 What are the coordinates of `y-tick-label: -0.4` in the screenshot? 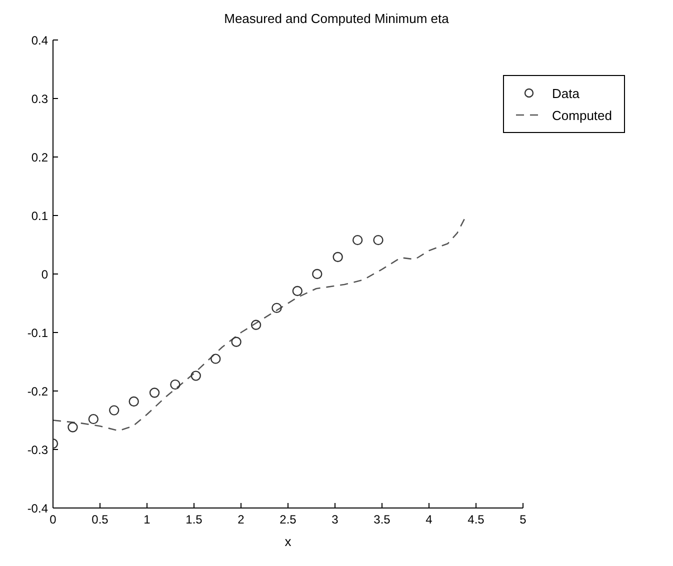 It's located at (37, 508).